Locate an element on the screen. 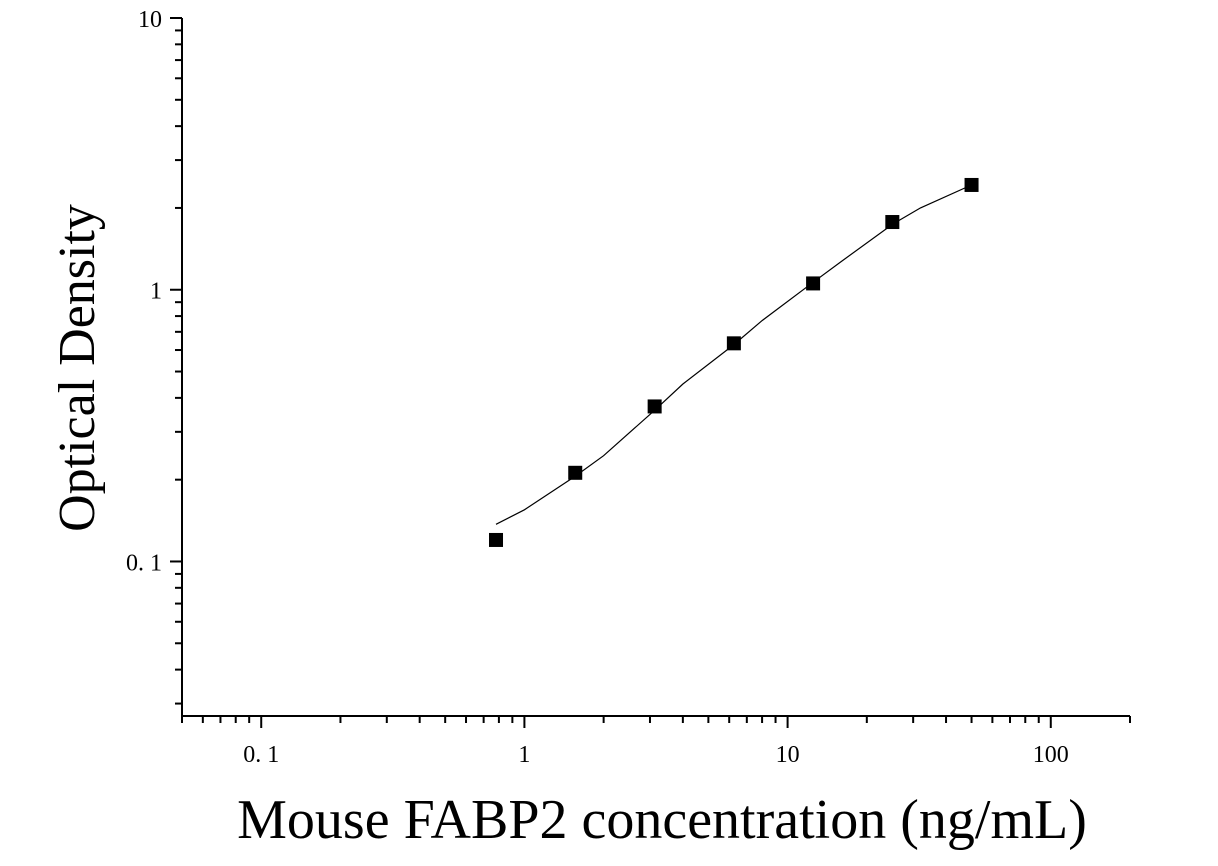 Image resolution: width=1218 pixels, height=866 pixels. y-tick-label: 1 is located at coordinates (156, 292).